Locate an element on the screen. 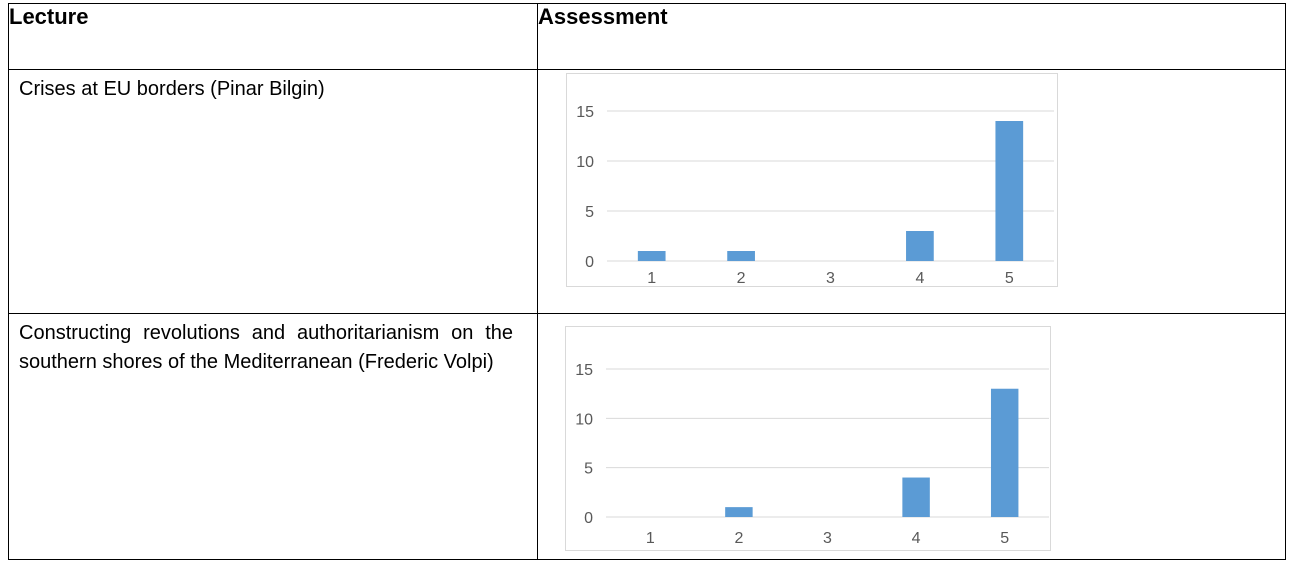 Image resolution: width=1298 pixels, height=561 pixels. header-lecture: Lecture is located at coordinates (273, 36).